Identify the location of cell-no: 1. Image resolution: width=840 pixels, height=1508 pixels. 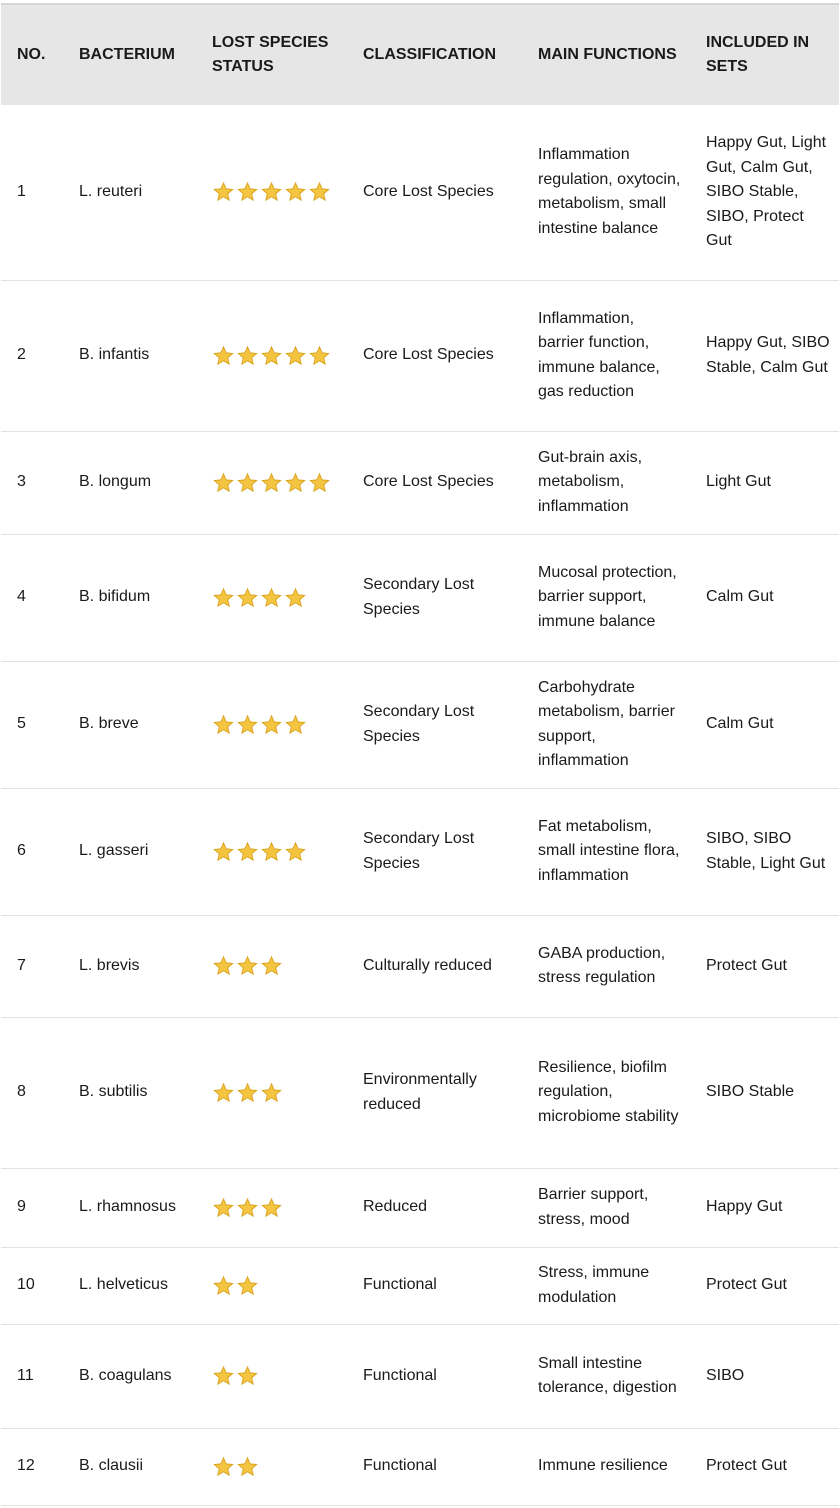
(32, 193).